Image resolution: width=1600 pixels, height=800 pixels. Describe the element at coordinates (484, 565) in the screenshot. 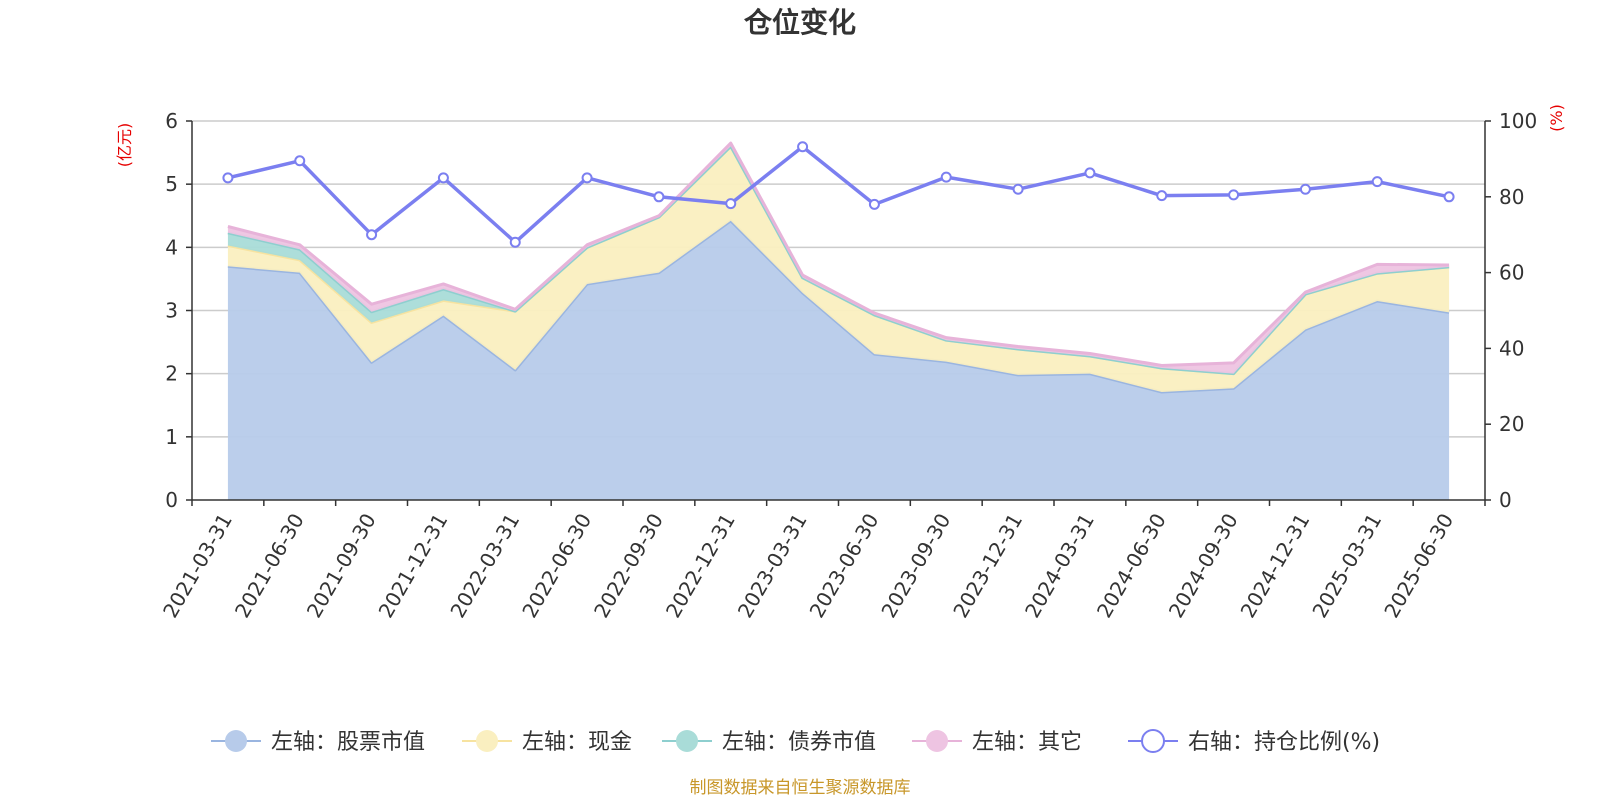

I see `x-axis-tick-label: 2022-03-31` at that location.